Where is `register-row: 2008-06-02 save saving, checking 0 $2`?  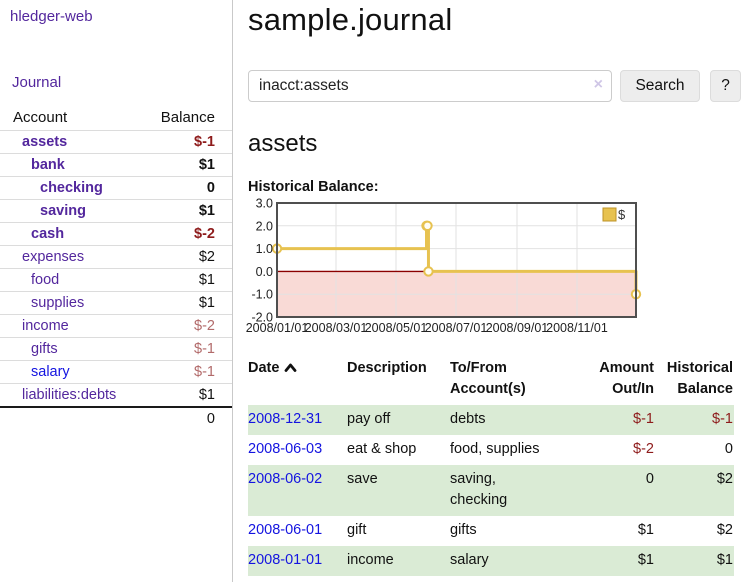
register-row: 2008-06-02 save saving, checking 0 $2 is located at coordinates (491, 491).